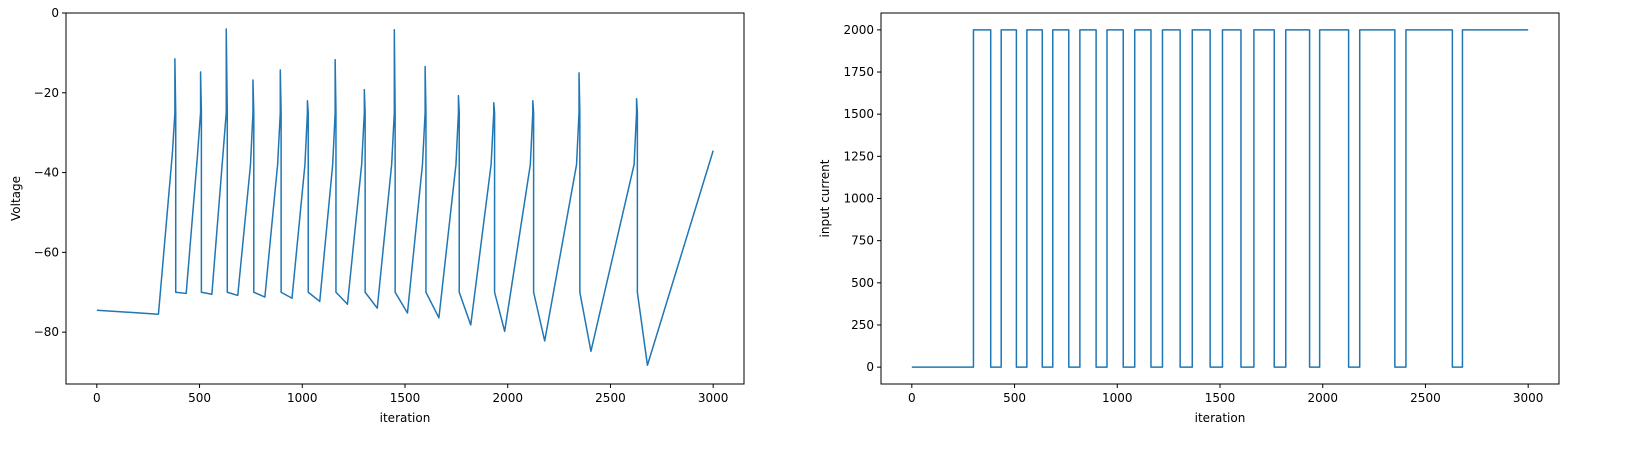  What do you see at coordinates (713, 398) in the screenshot?
I see `voltage-x-tick-label: 3000` at bounding box center [713, 398].